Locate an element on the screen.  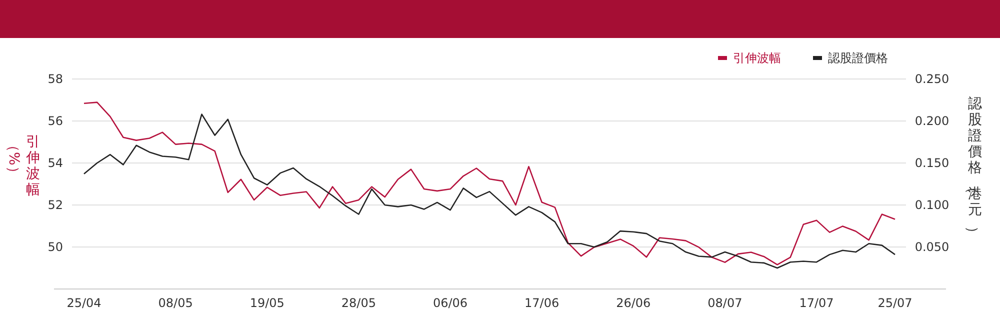
x-tick-label: 25/04 is located at coordinates (84, 303).